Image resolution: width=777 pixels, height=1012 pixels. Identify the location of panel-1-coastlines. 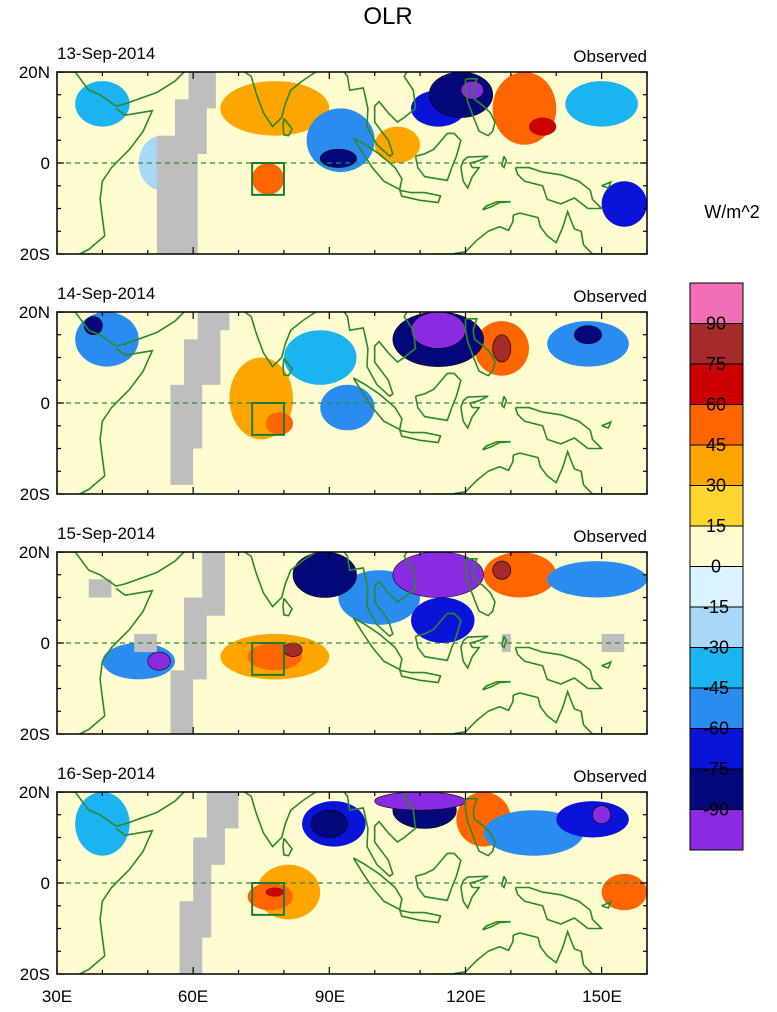
(352, 163).